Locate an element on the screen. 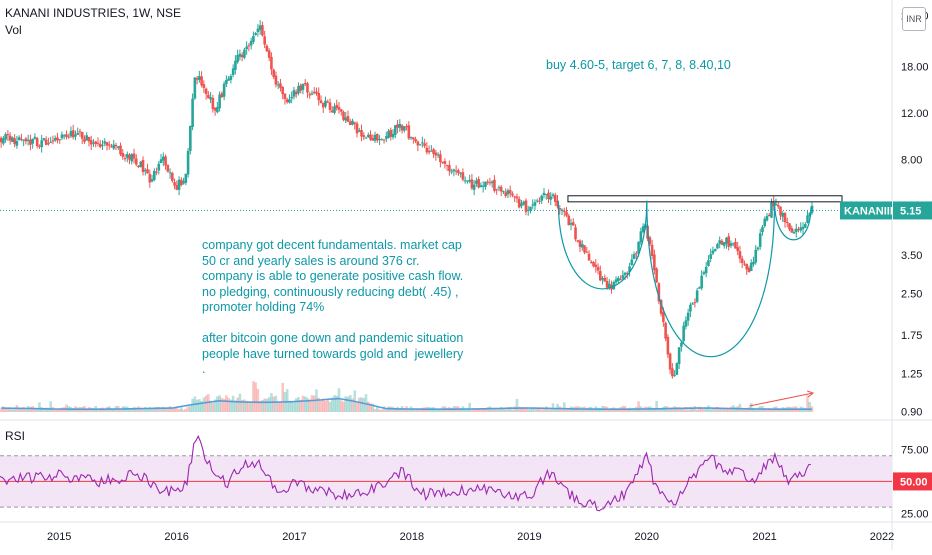  price-tick-1: 18.00 is located at coordinates (915, 67).